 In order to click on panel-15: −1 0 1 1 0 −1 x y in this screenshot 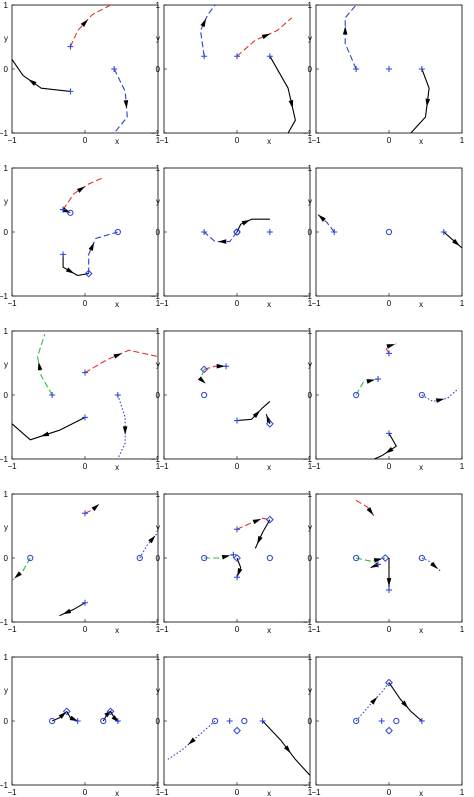, I will do `click(384, 725)`.